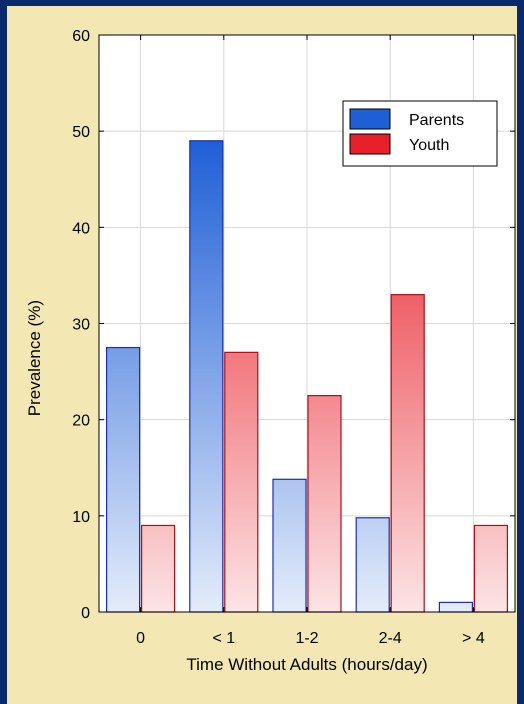 This screenshot has height=704, width=524. What do you see at coordinates (81, 421) in the screenshot?
I see `y-tick-label: 20` at bounding box center [81, 421].